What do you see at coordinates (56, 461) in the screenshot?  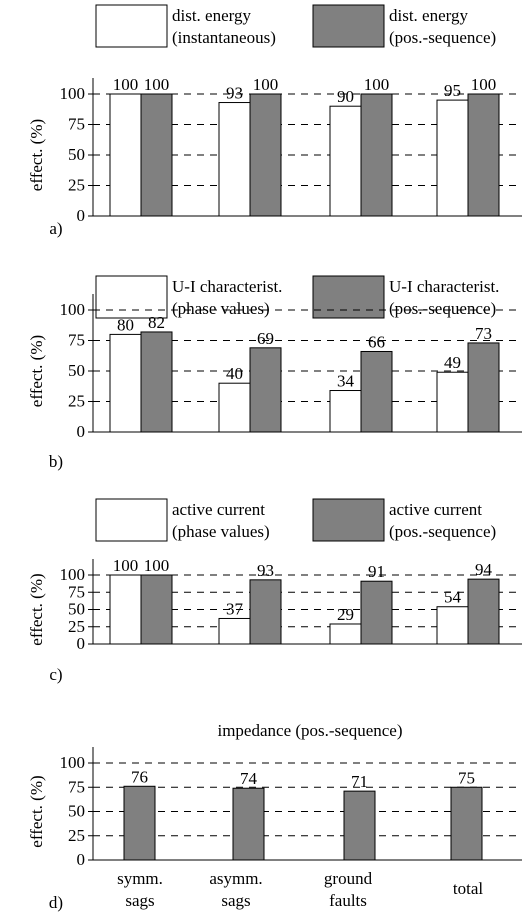 I see `panel-label: b)` at bounding box center [56, 461].